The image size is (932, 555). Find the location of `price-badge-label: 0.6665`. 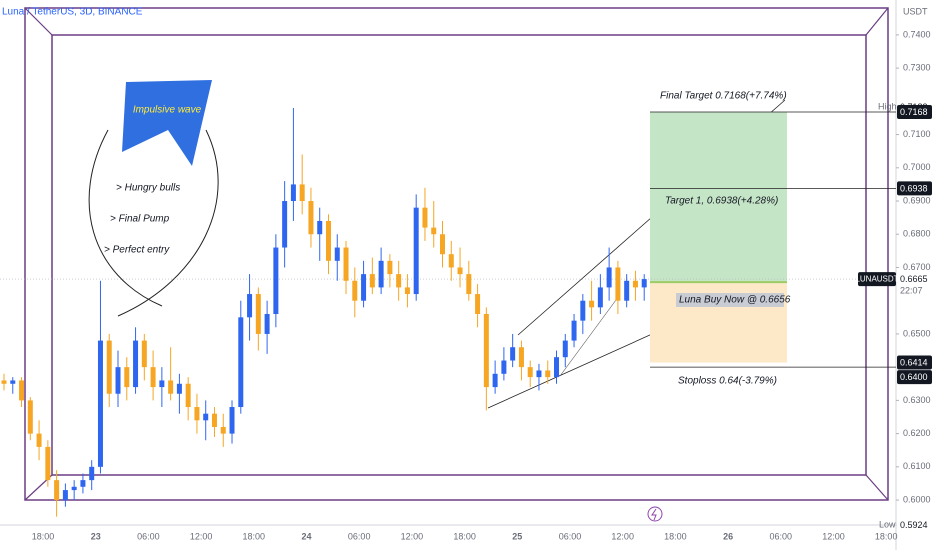

price-badge-label: 0.6665 is located at coordinates (914, 279).